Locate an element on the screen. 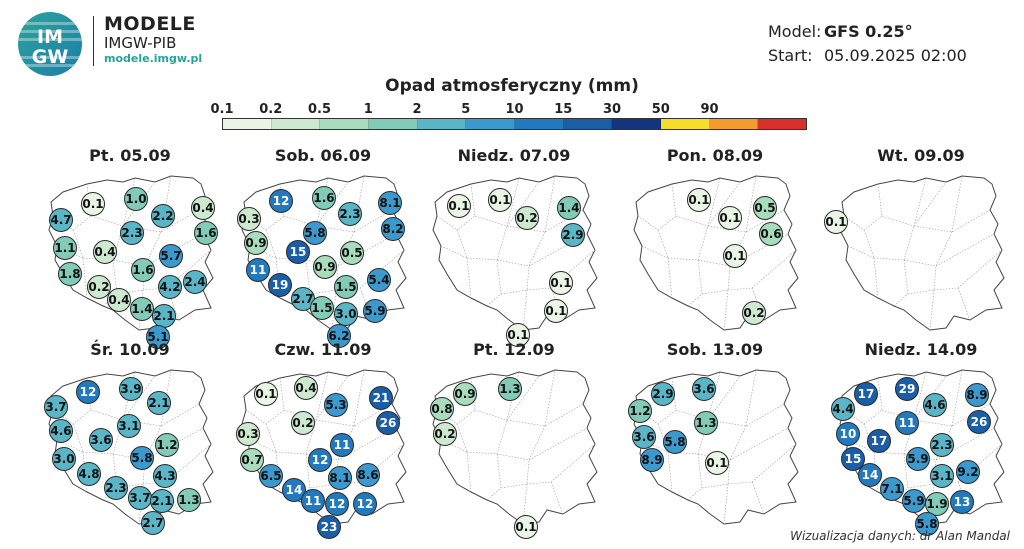 The width and height of the screenshot is (1024, 549). precip-value-marker: 14 is located at coordinates (870, 475).